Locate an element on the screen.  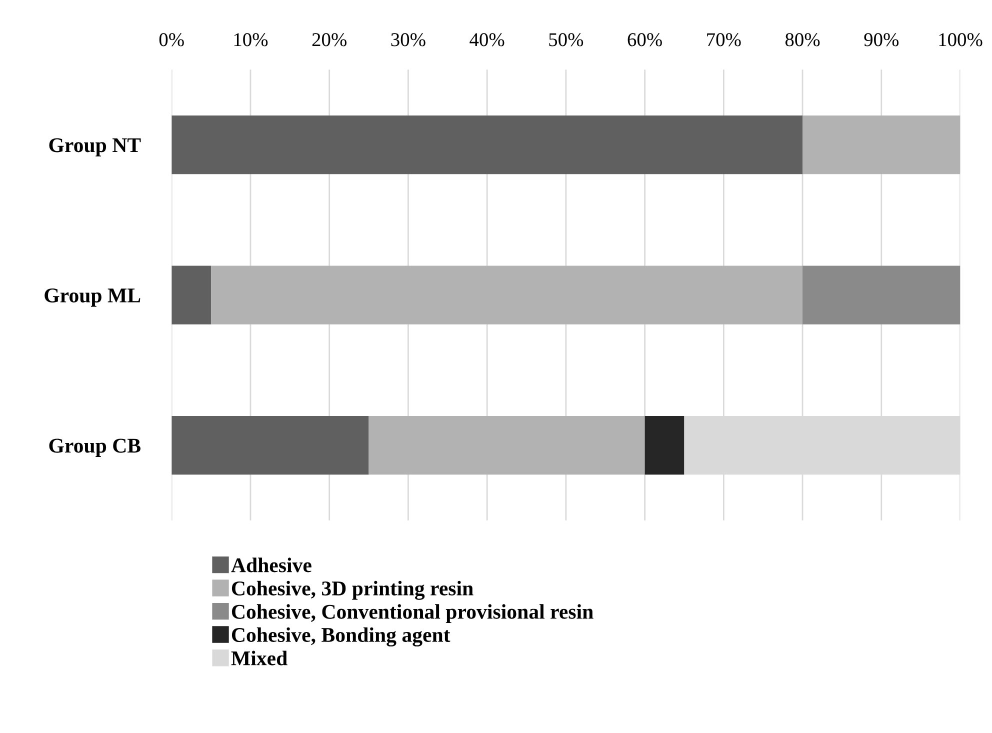
x-tick-label: 50% is located at coordinates (566, 39).